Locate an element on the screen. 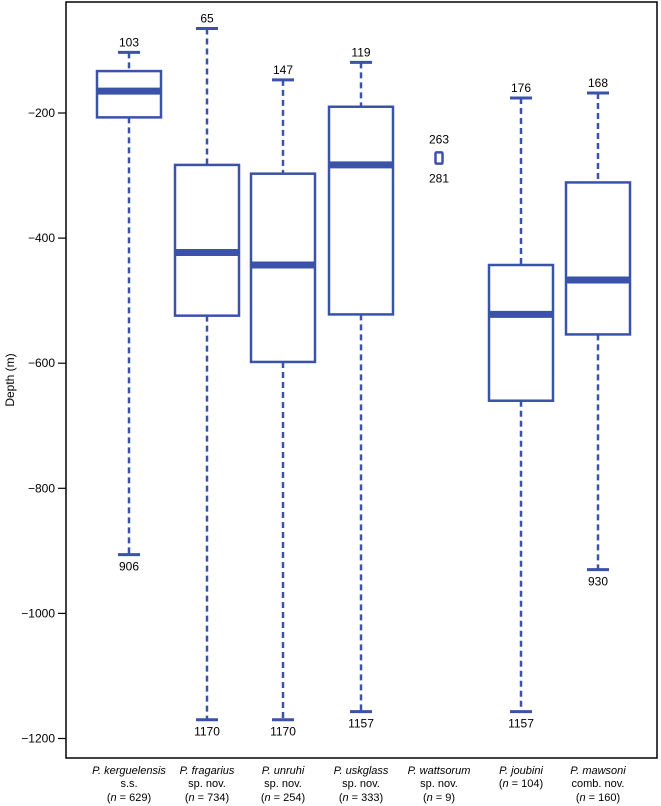  y-tick-label: −400 is located at coordinates (41, 238).